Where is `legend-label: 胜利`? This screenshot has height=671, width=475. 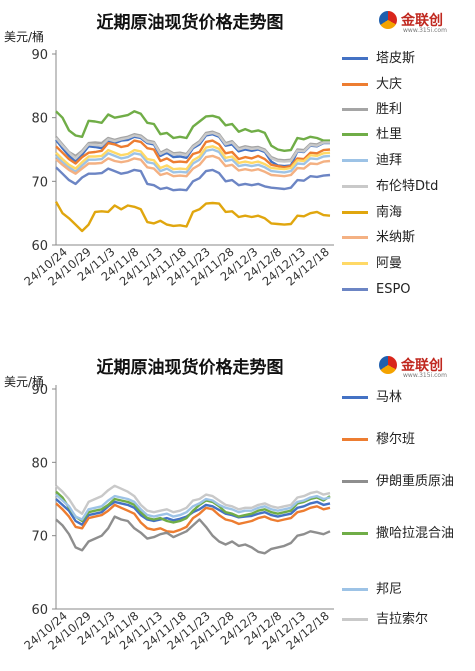 legend-label: 胜利 is located at coordinates (389, 109).